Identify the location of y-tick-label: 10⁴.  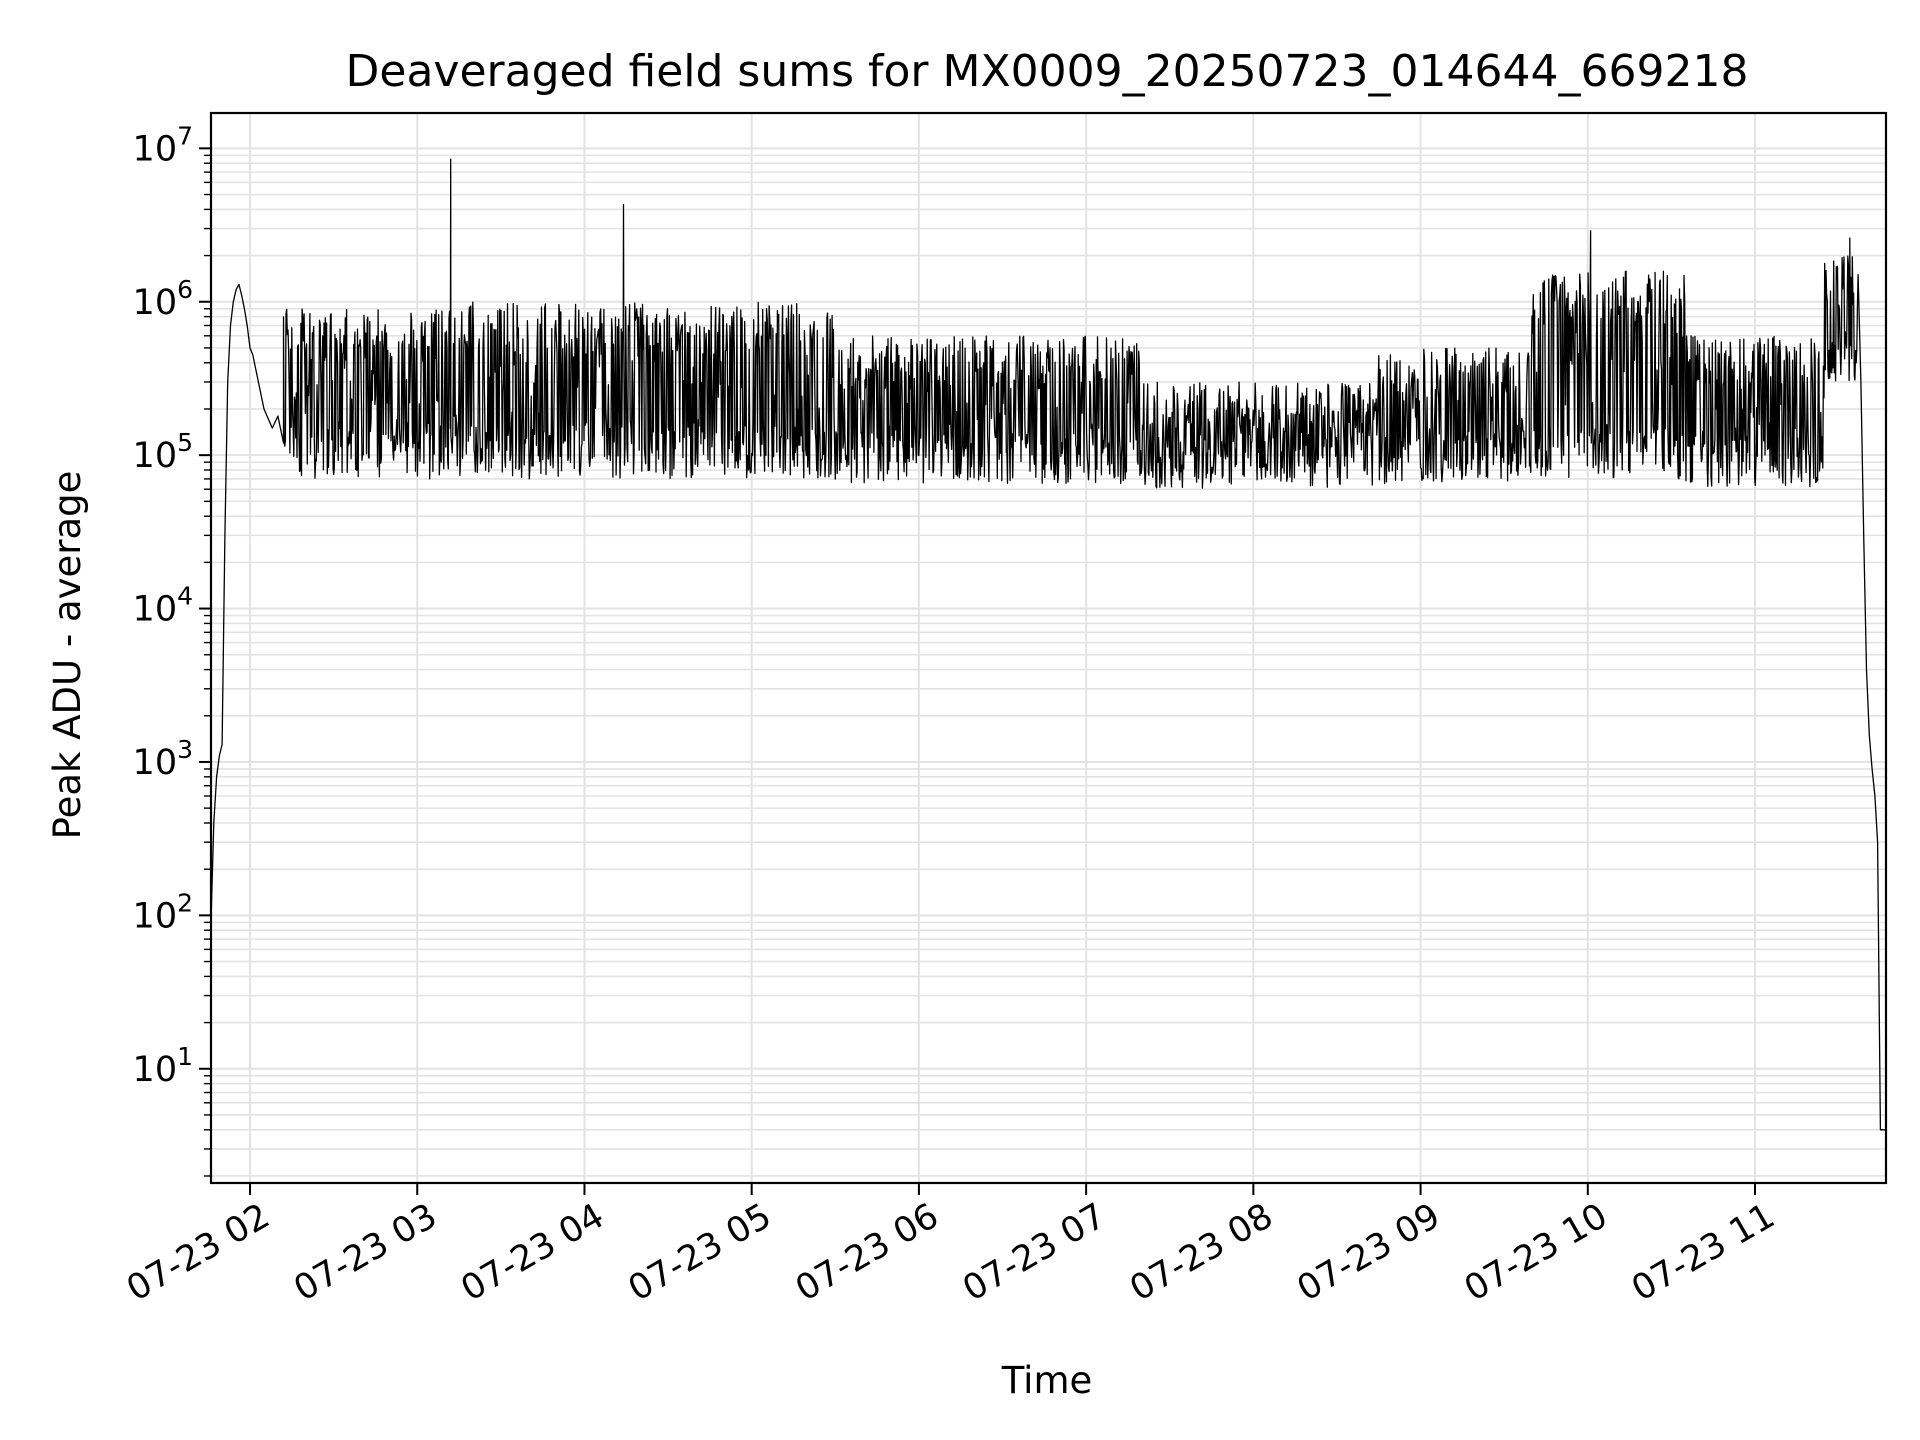
(163, 606).